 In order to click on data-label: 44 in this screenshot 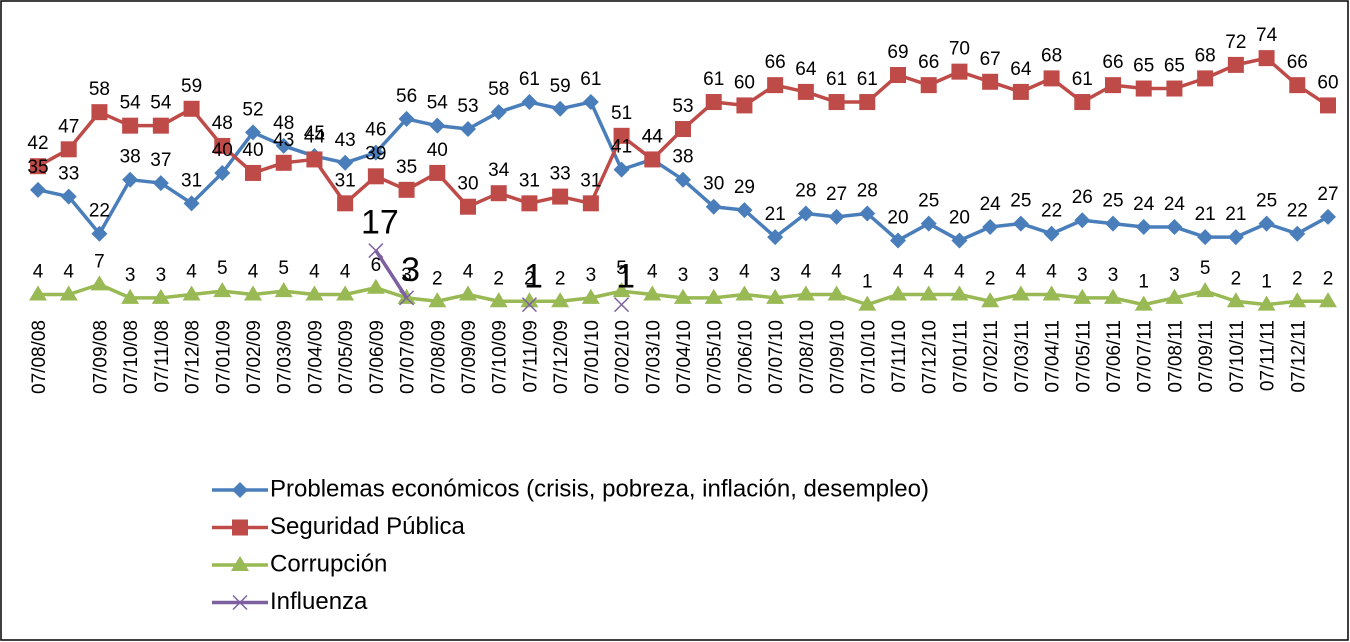, I will do `click(653, 136)`.